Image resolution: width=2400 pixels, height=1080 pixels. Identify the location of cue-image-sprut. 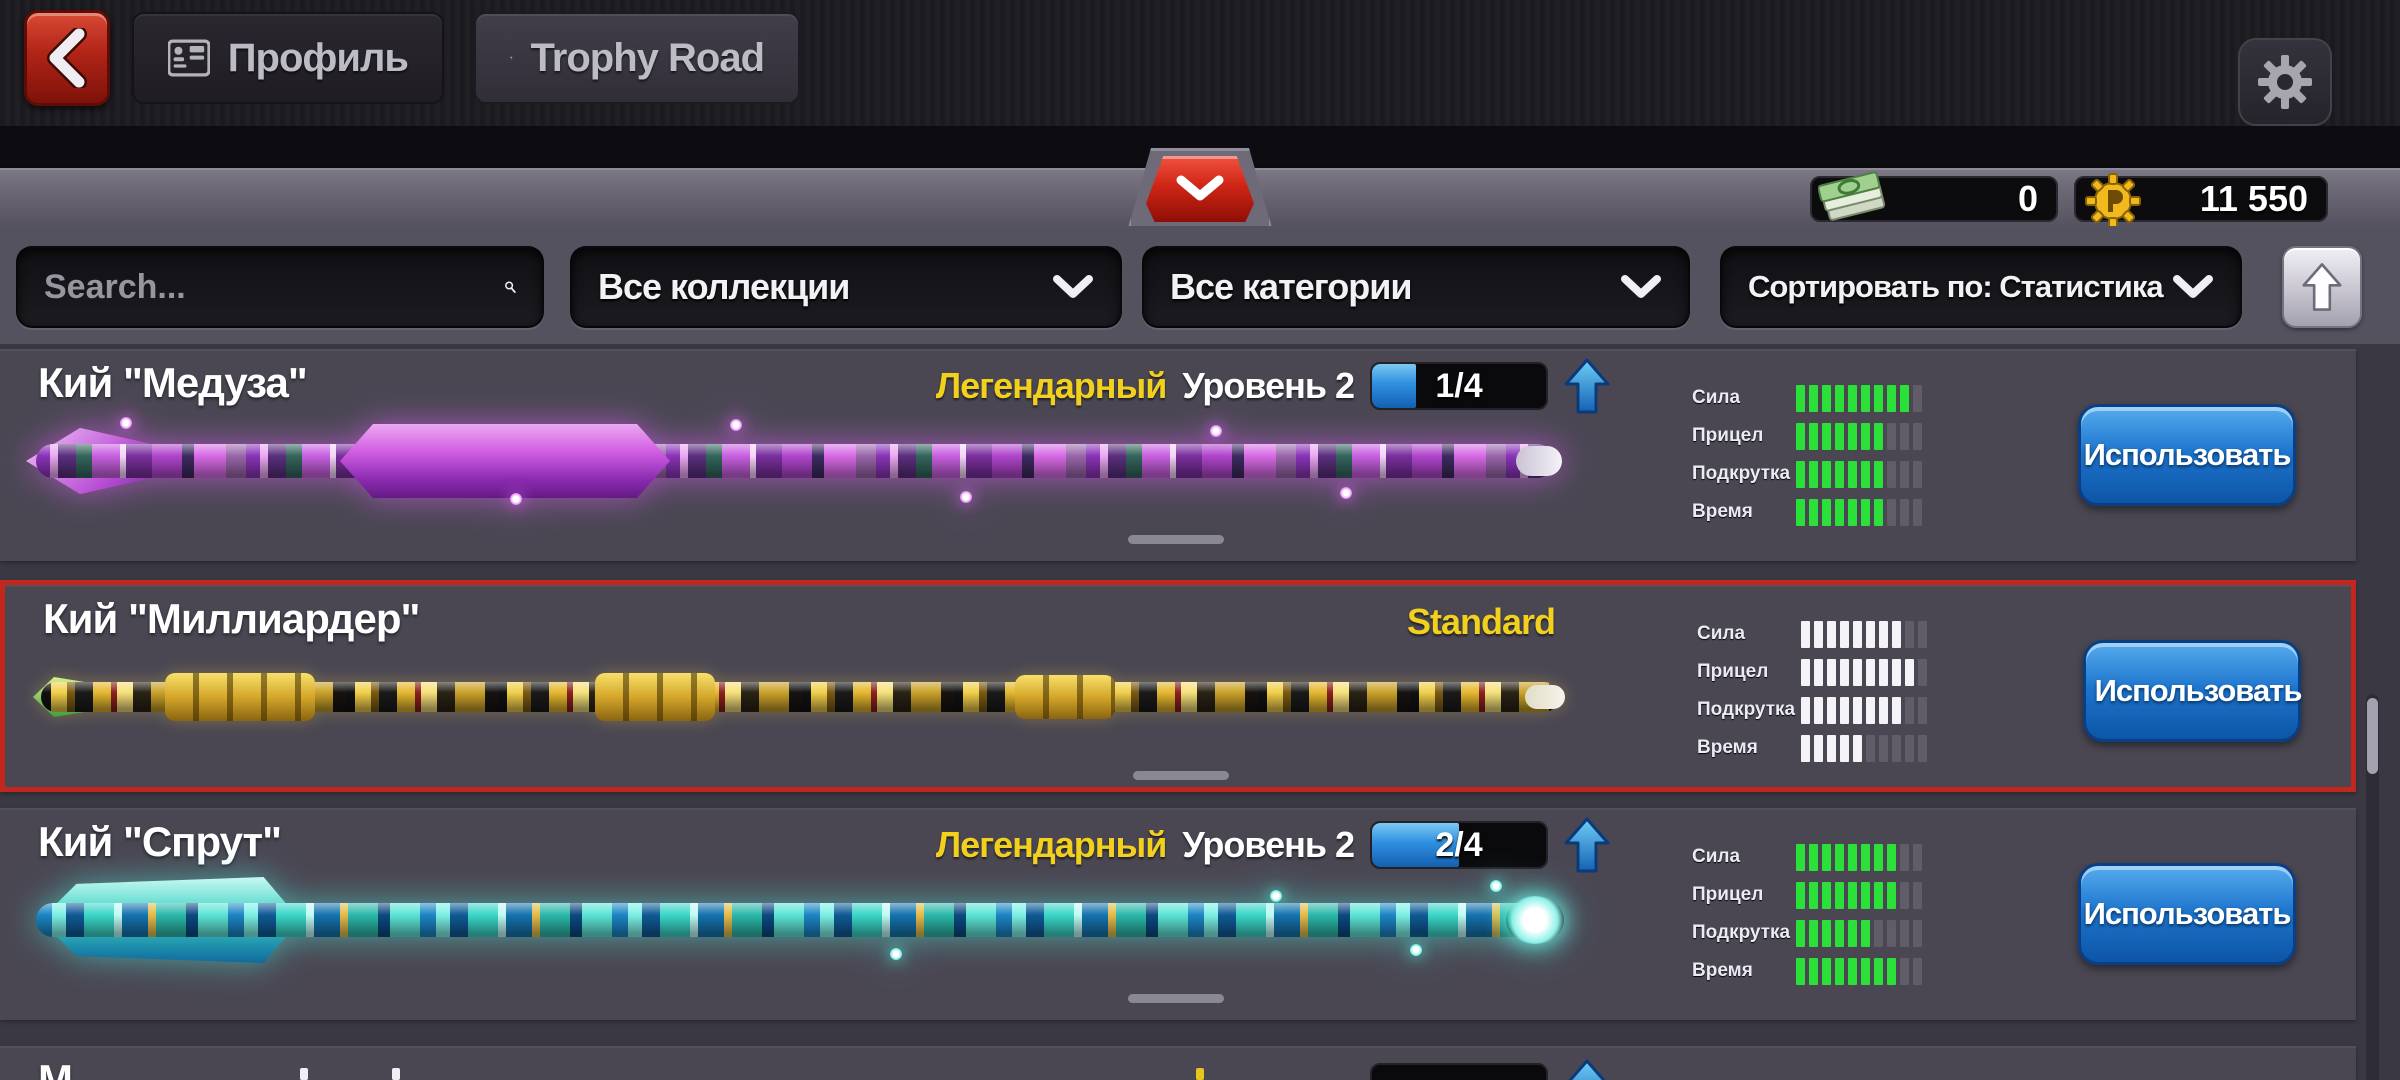
(797, 920).